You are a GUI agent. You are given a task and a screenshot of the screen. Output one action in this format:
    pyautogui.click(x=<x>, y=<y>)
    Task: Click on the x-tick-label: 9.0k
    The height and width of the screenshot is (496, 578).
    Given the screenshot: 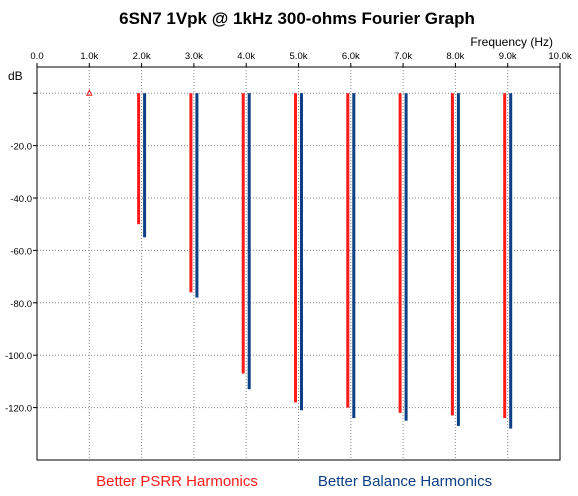 What is the action you would take?
    pyautogui.click(x=508, y=56)
    